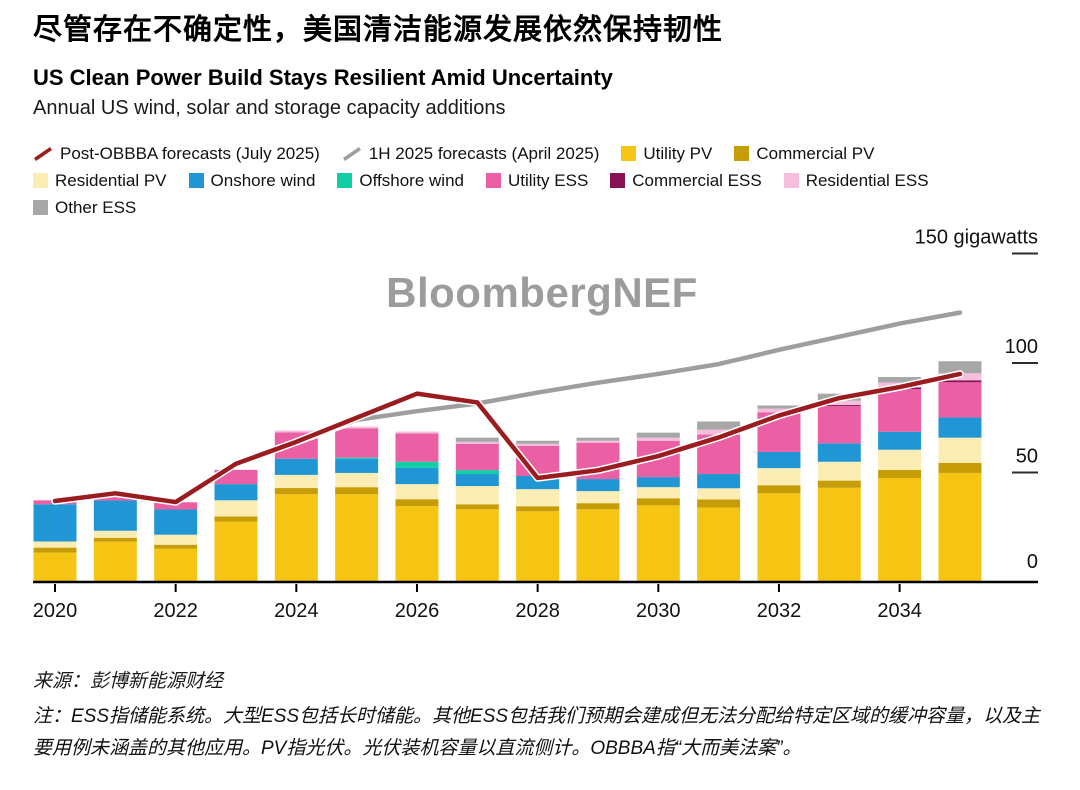 The width and height of the screenshot is (1080, 790). Describe the element at coordinates (55, 611) in the screenshot. I see `x-axis-label: 2020` at that location.